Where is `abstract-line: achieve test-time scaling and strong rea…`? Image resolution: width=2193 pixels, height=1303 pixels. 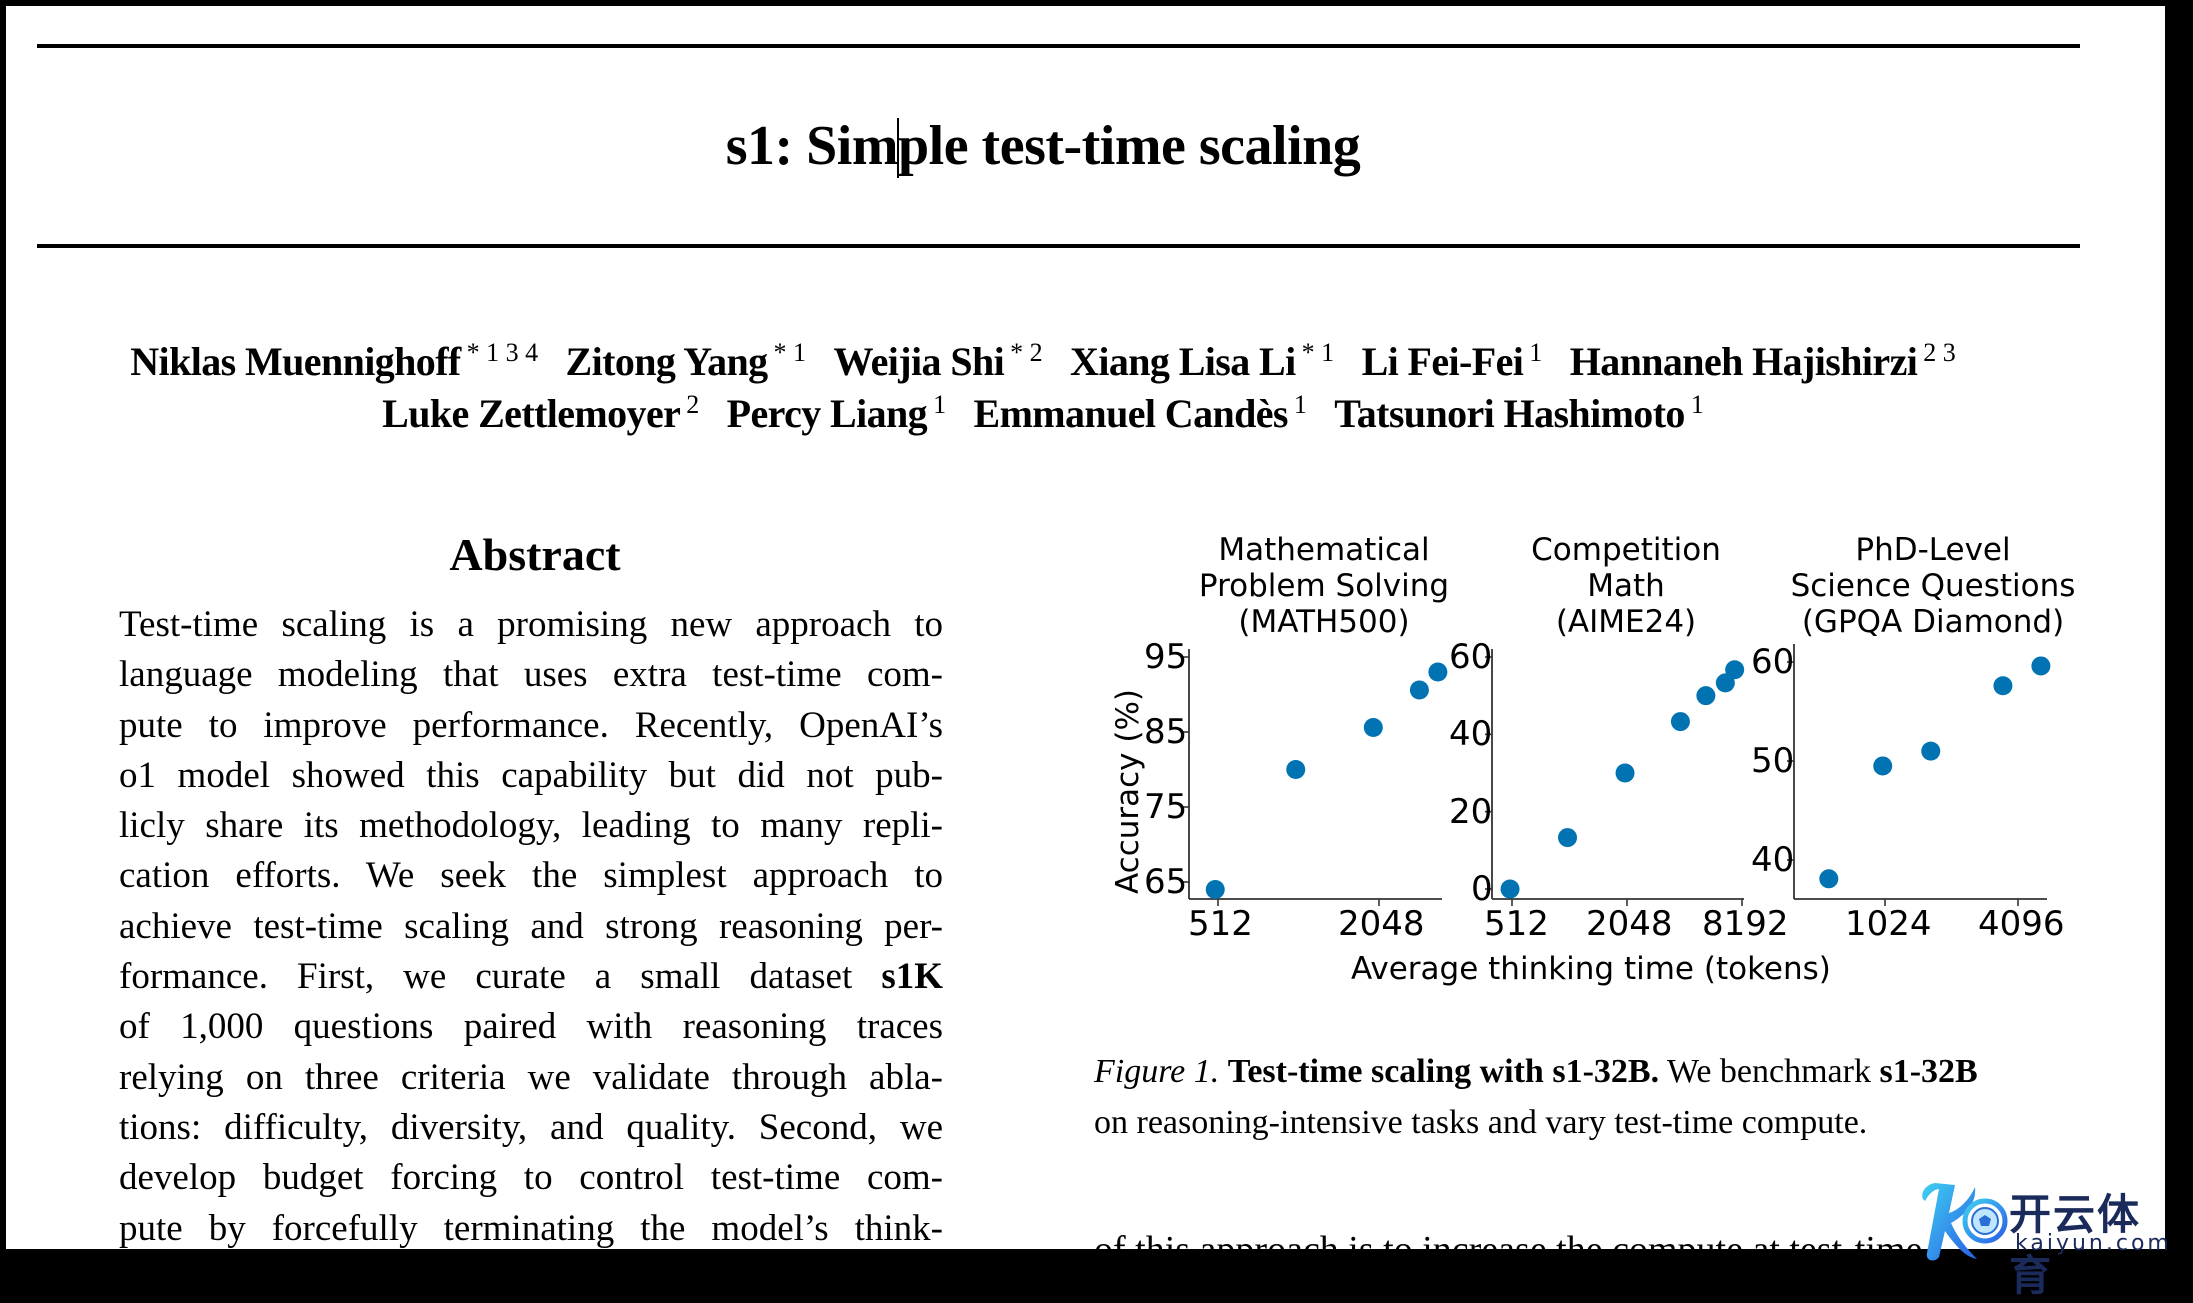 abstract-line: achieve test-time scaling and strong rea… is located at coordinates (531, 926).